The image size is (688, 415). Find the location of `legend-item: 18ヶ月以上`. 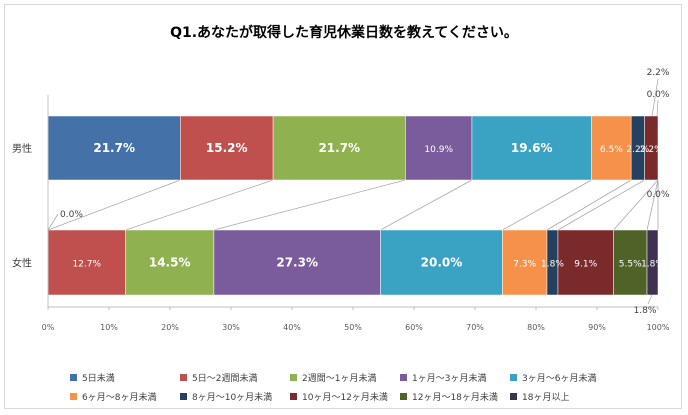

legend-item: 18ヶ月以上 is located at coordinates (539, 396).